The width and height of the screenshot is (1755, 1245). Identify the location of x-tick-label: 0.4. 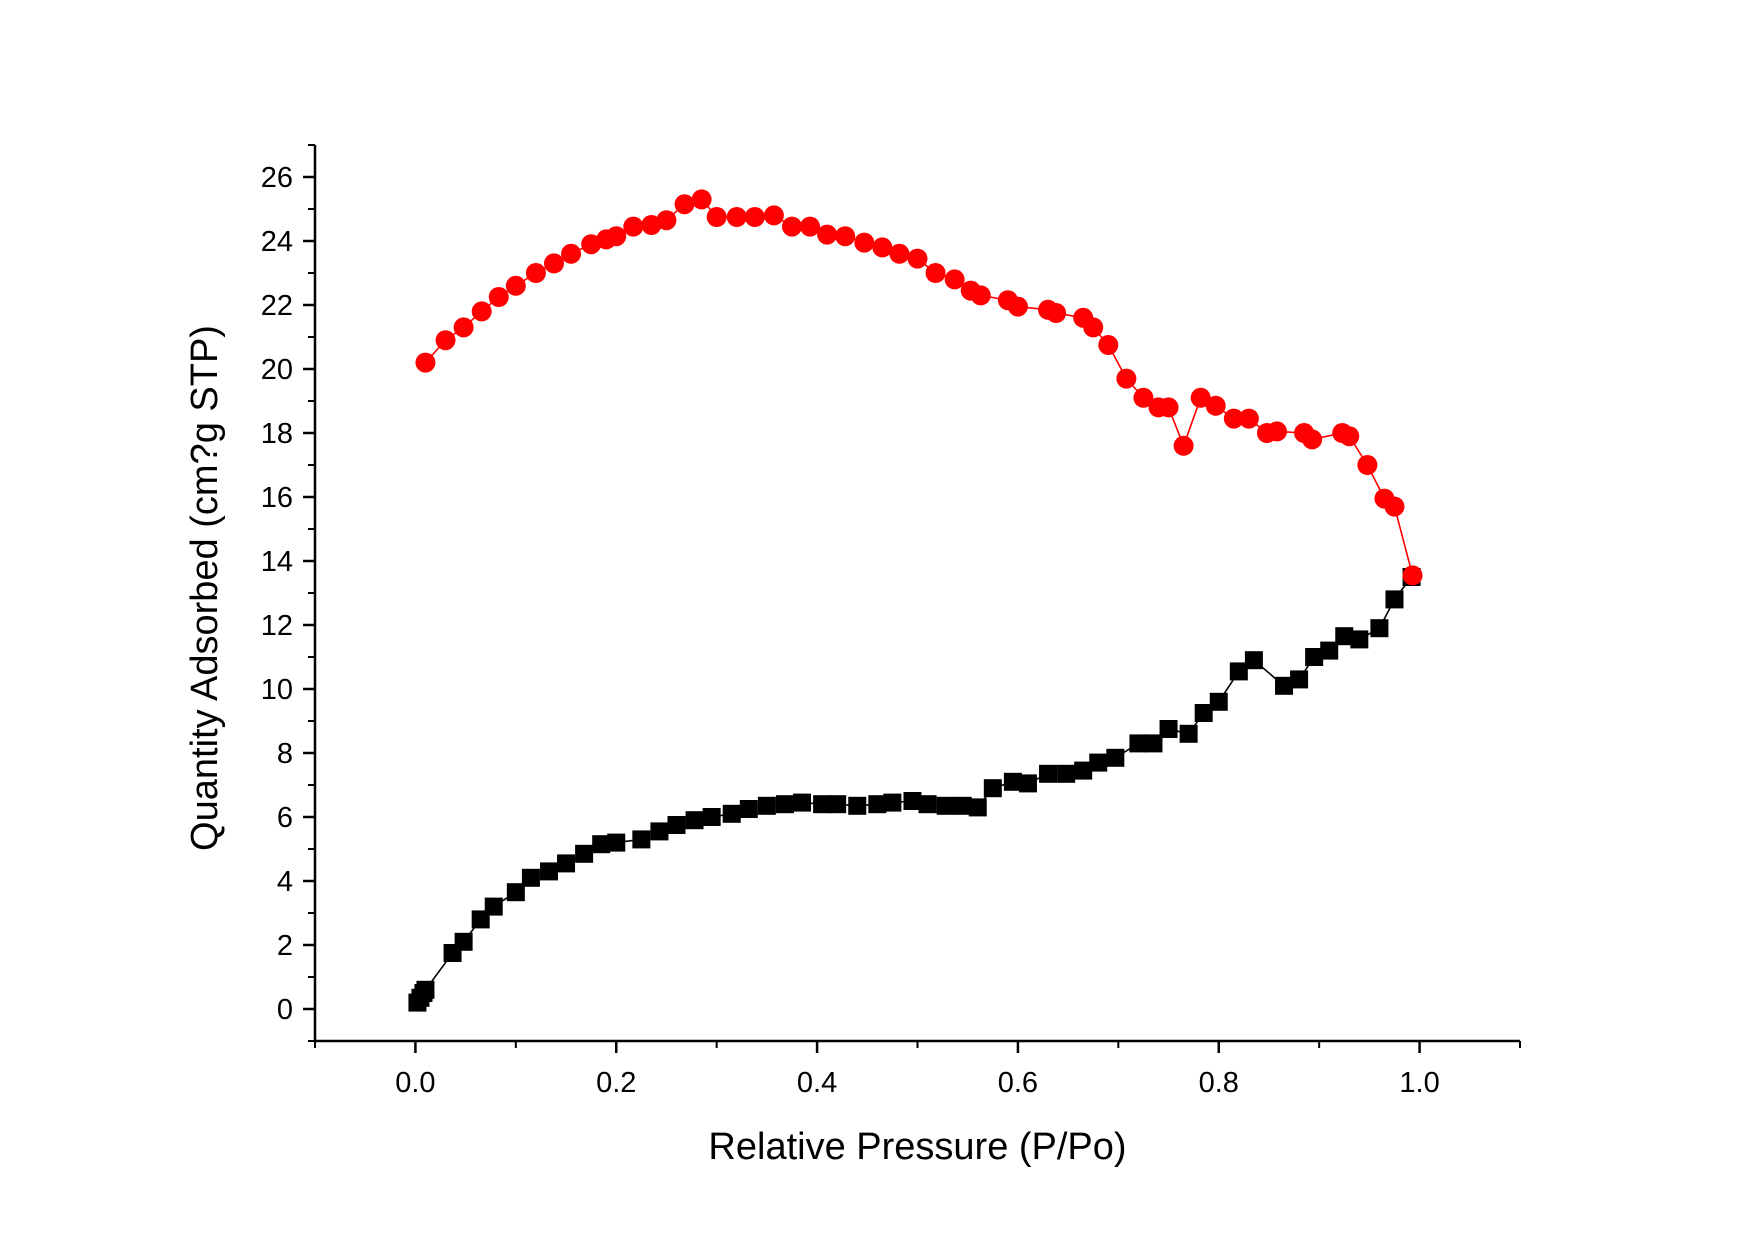
(817, 1083).